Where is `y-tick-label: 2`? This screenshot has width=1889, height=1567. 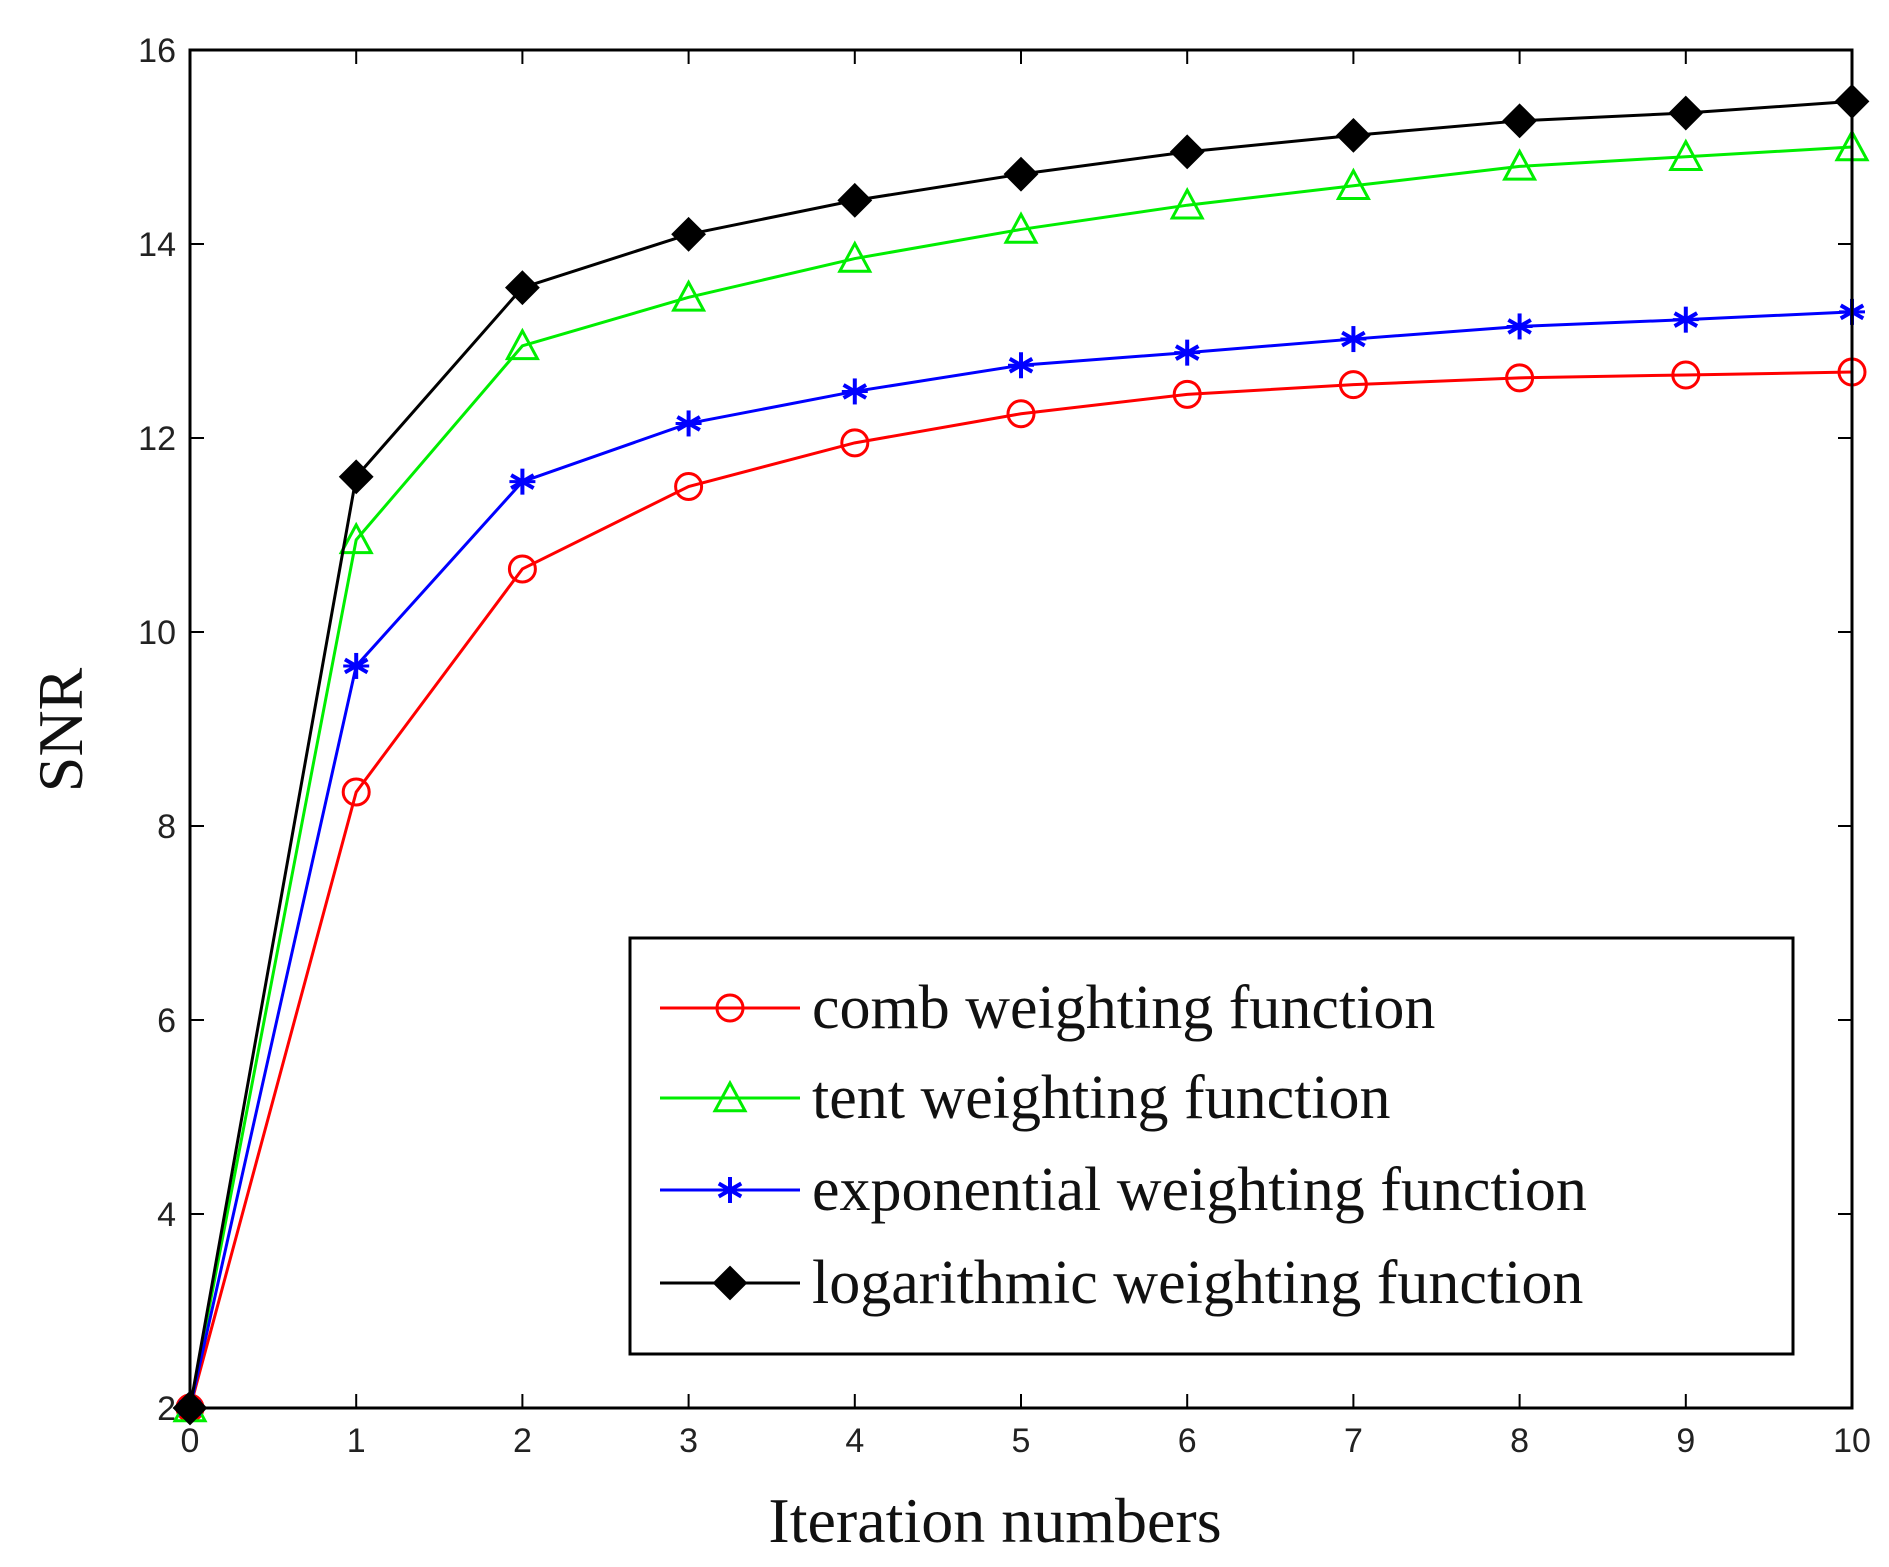 y-tick-label: 2 is located at coordinates (166, 1409).